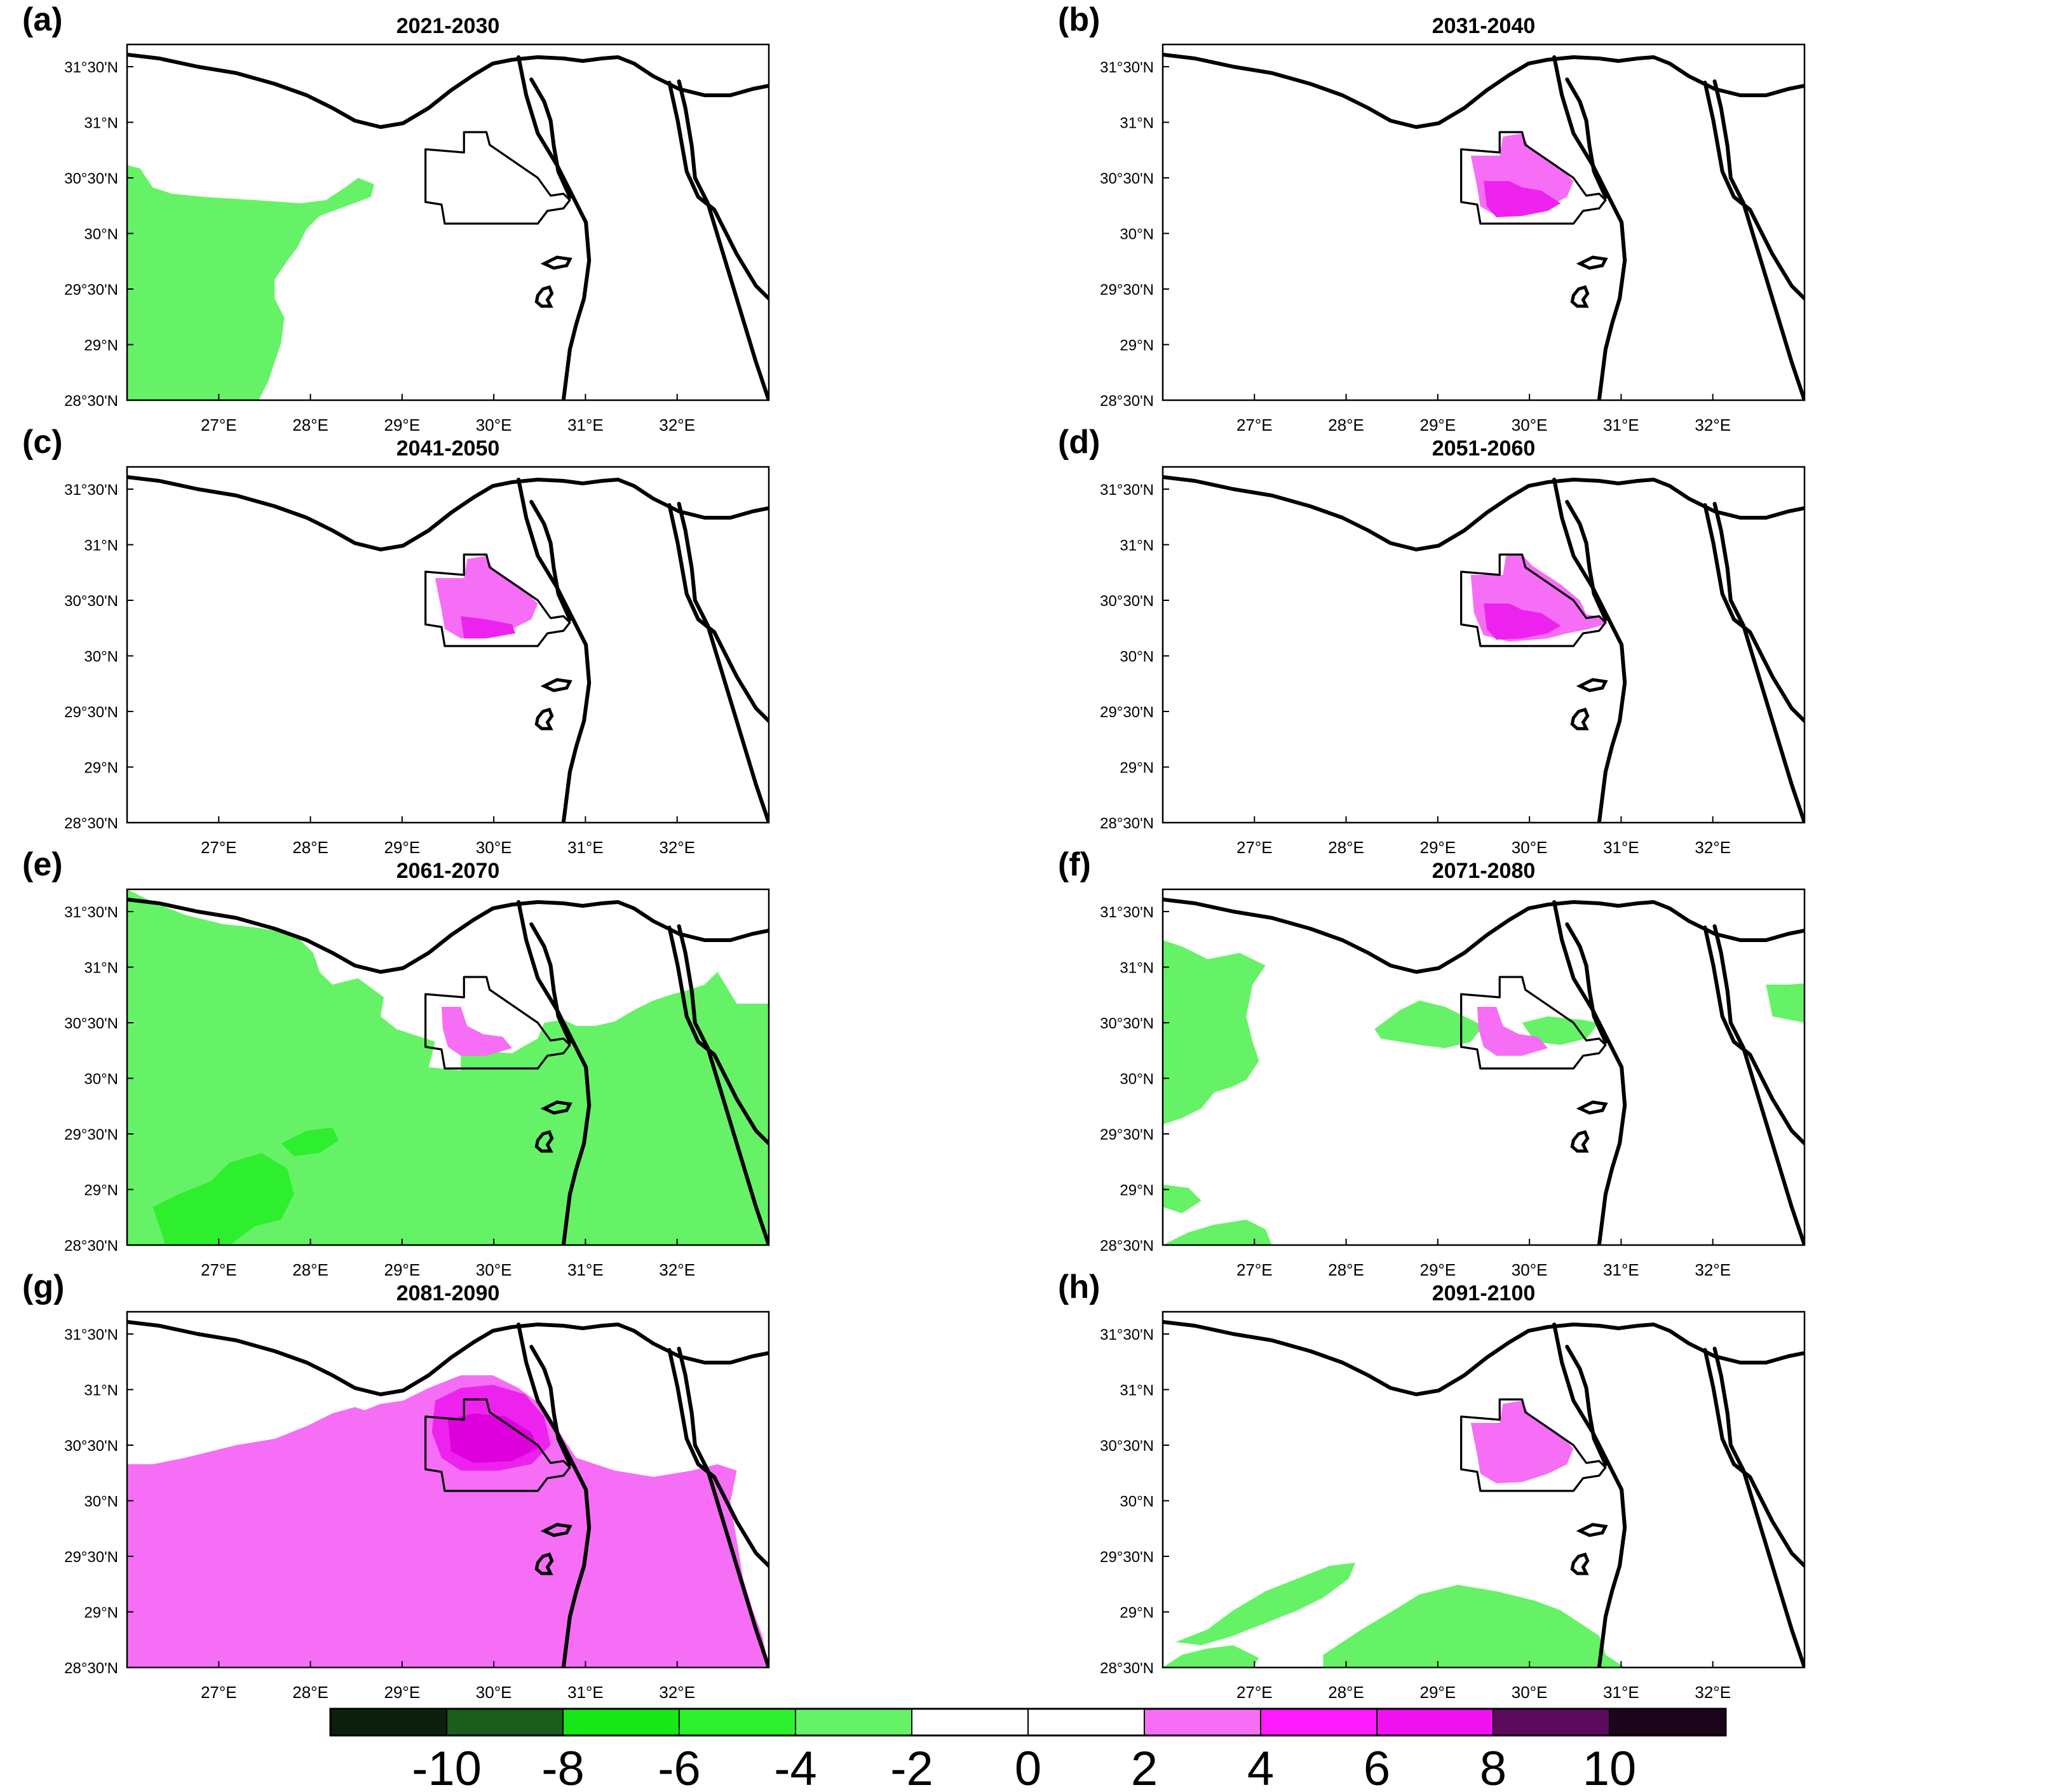 This screenshot has height=1792, width=2065. Describe the element at coordinates (1028, 1767) in the screenshot. I see `colorbar-label: 0` at that location.